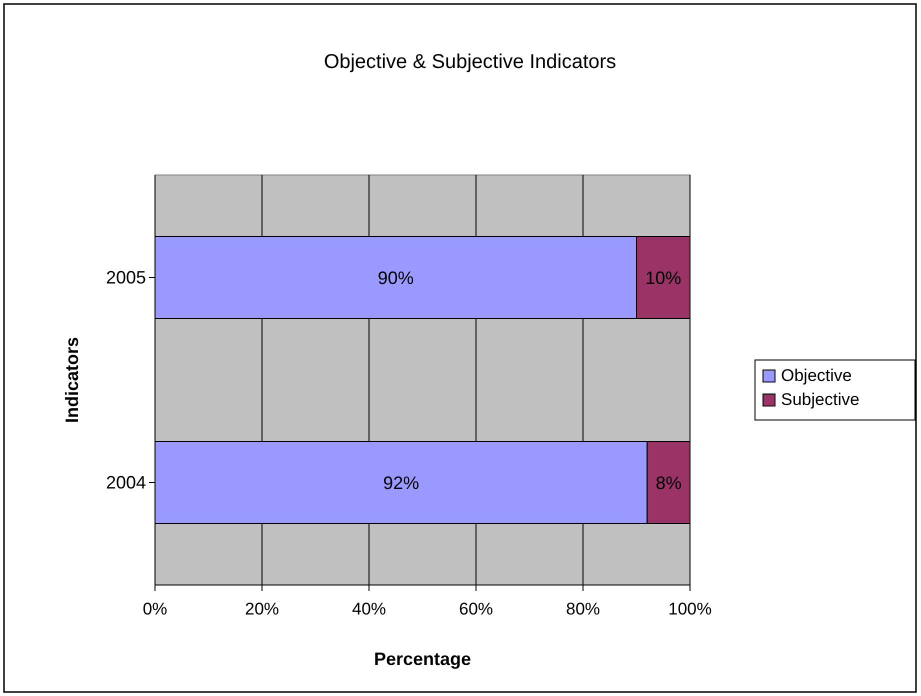 The image size is (921, 696). I want to click on data-label: 8%, so click(669, 482).